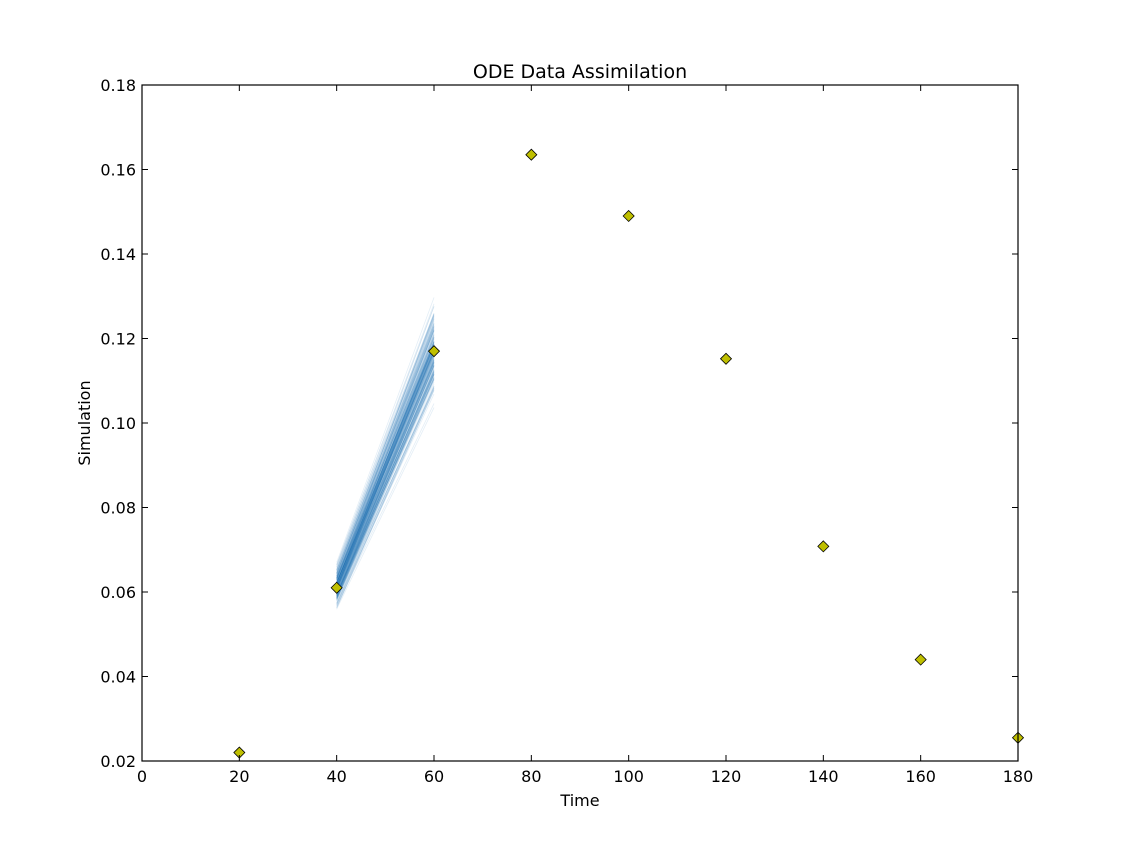  What do you see at coordinates (118, 677) in the screenshot?
I see `y-tick-label: 0.04` at bounding box center [118, 677].